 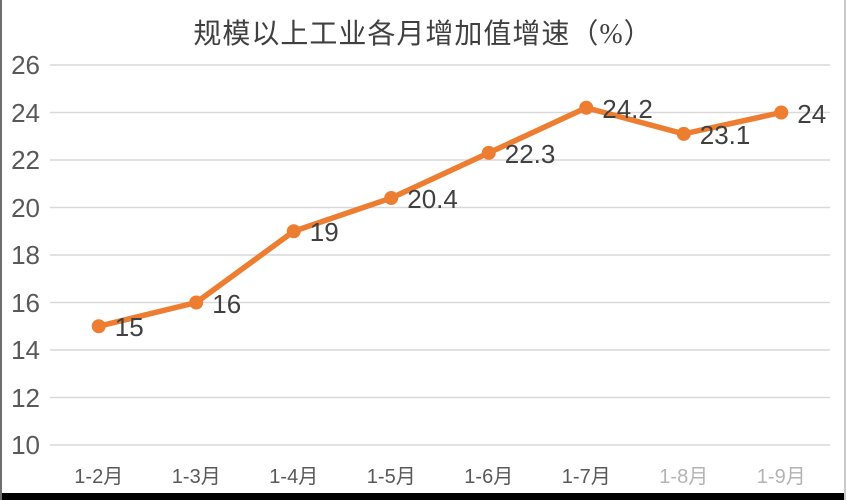 I want to click on x-axis-category-label: 1-9月, so click(x=781, y=477).